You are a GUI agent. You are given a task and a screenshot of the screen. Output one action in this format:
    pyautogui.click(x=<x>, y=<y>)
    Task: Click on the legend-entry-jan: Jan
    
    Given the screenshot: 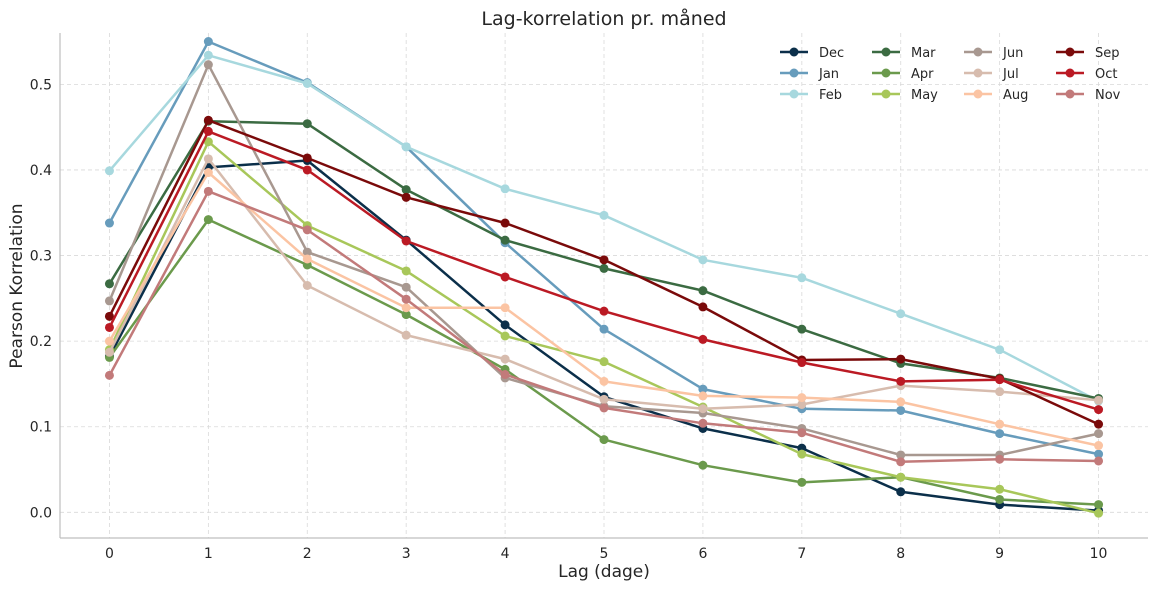 What is the action you would take?
    pyautogui.click(x=809, y=74)
    